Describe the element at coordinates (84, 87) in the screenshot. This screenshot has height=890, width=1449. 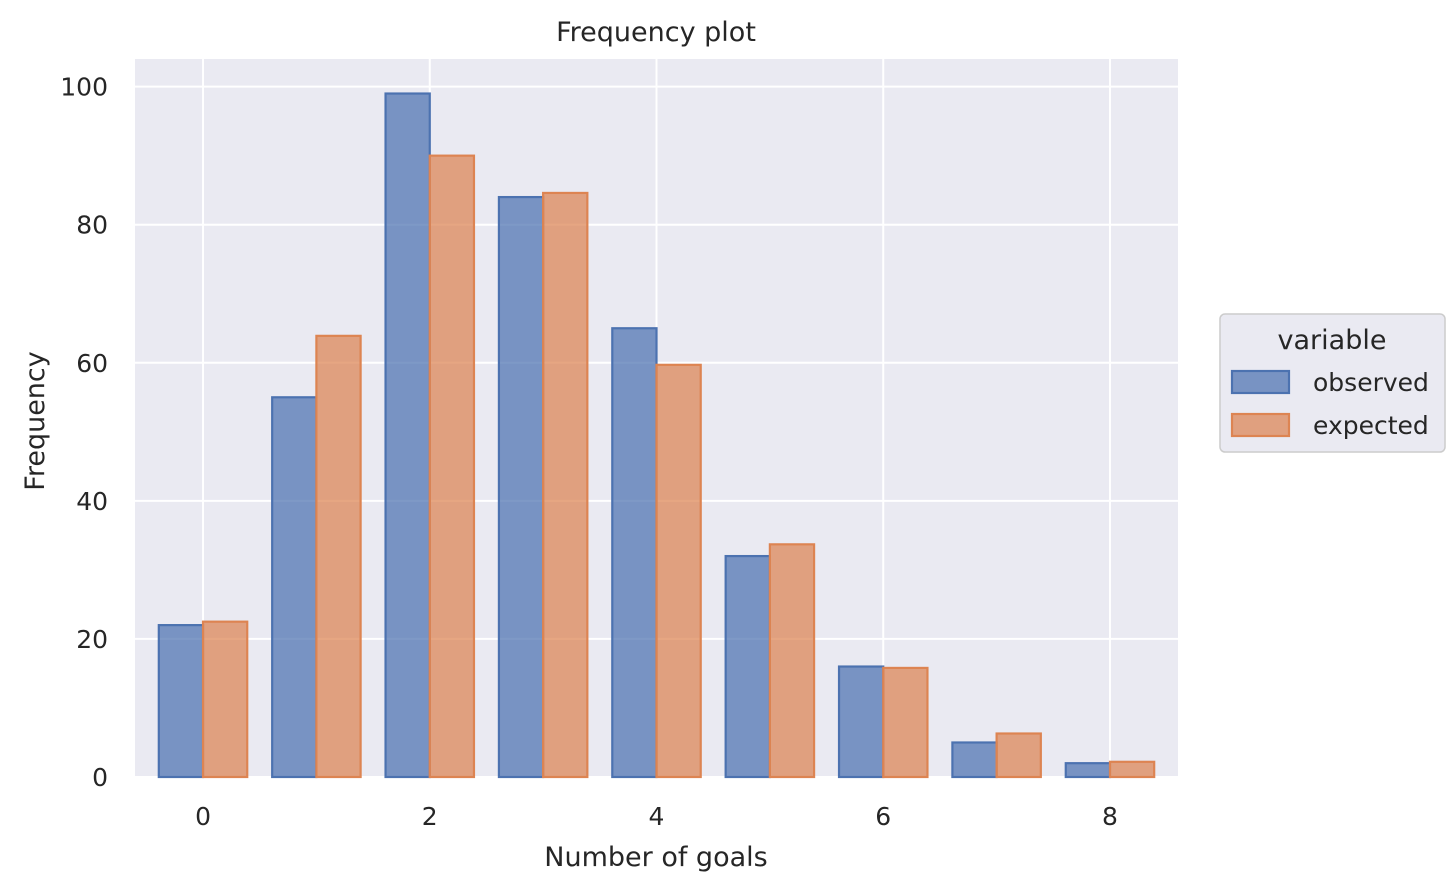
I see `y-tick-label: 100` at that location.